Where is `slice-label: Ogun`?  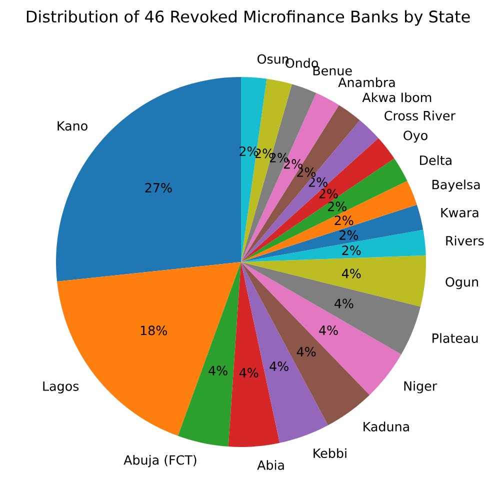
slice-label: Ogun is located at coordinates (462, 283).